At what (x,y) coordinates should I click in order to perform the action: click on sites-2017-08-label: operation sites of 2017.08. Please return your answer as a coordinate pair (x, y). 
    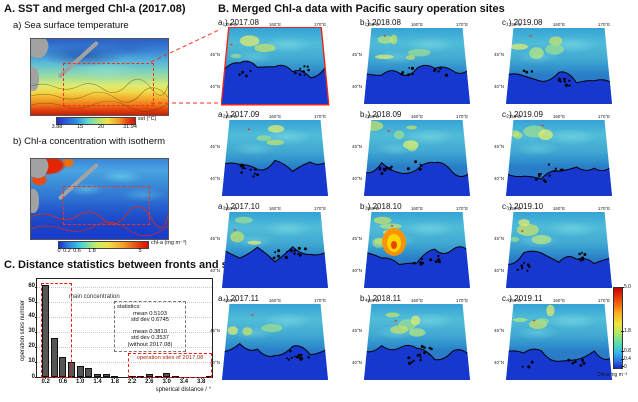
    Looking at the image, I should click on (170, 358).